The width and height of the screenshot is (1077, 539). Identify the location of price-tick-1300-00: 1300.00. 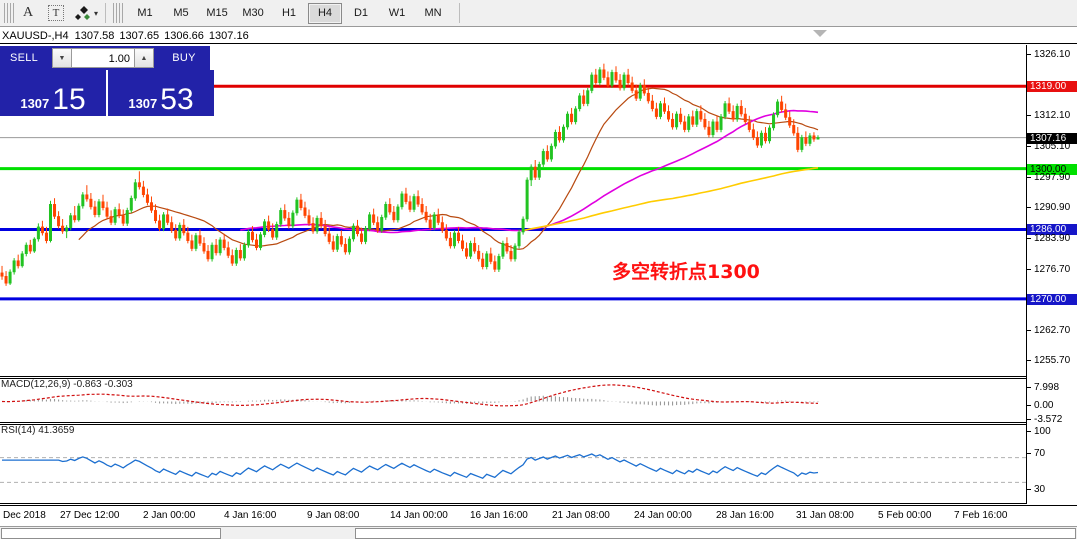
(1052, 169).